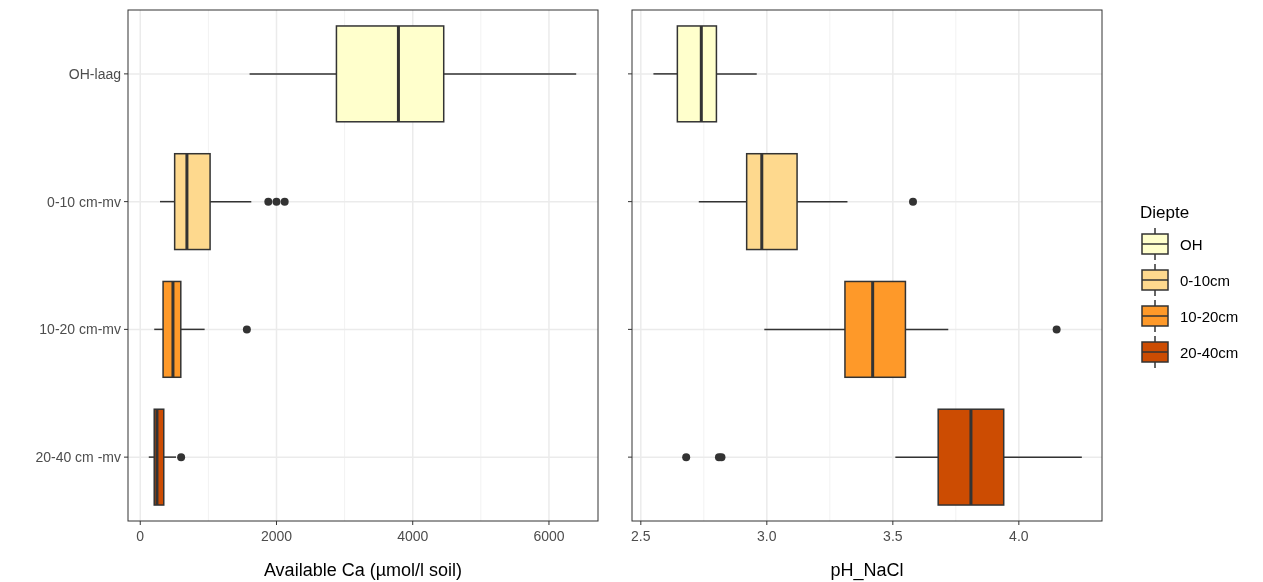  I want to click on y-tick-label: 0-10 cm-mv, so click(84, 201).